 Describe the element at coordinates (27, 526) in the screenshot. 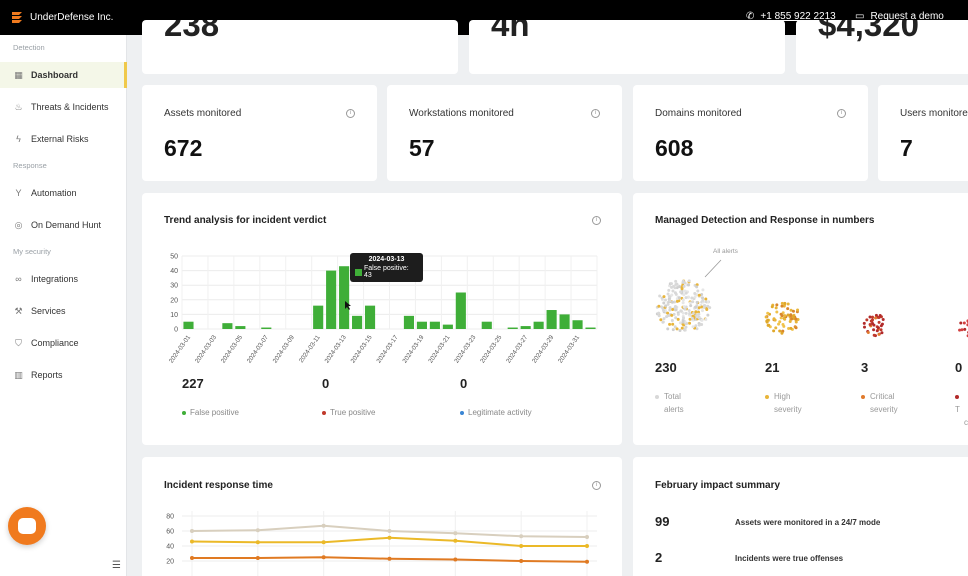

I see `chat-button` at that location.